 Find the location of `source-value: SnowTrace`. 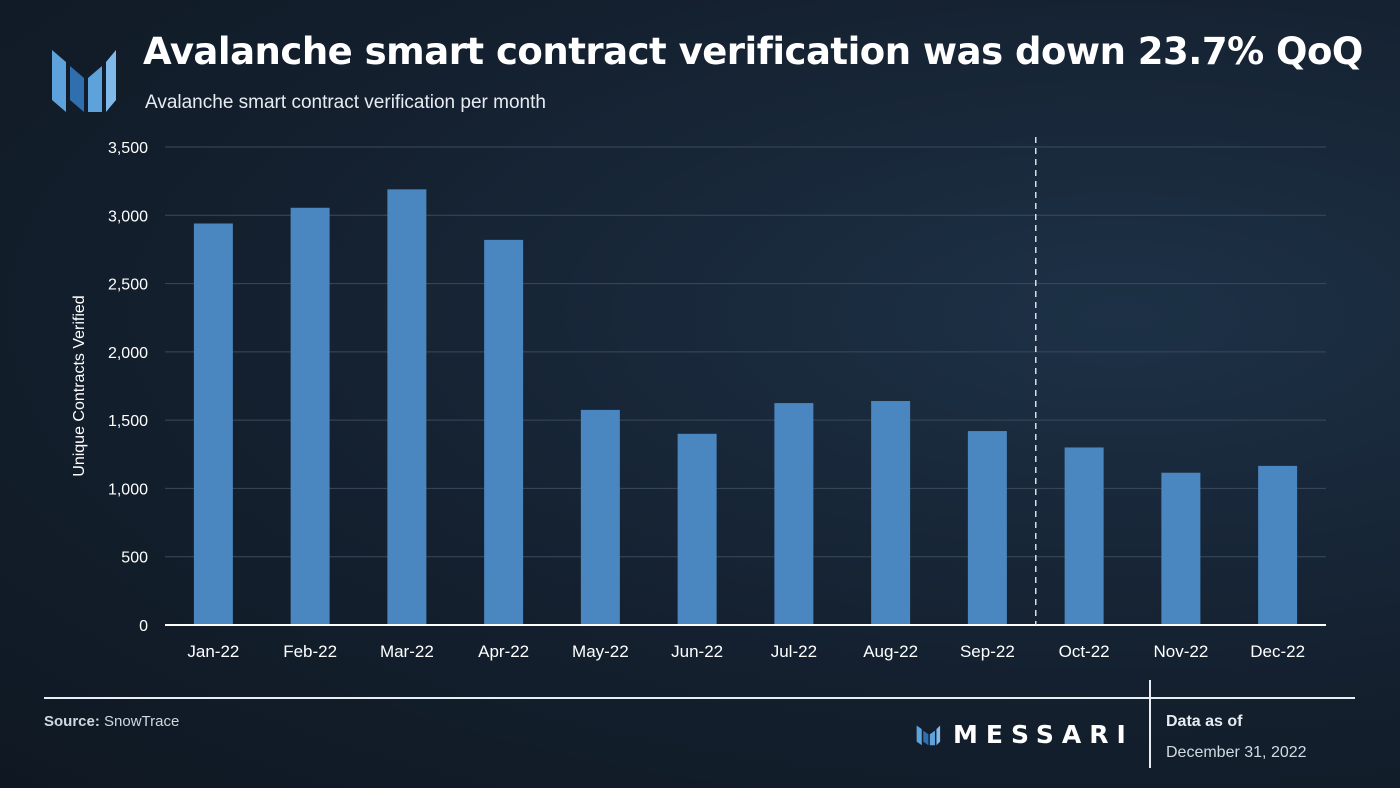

source-value: SnowTrace is located at coordinates (142, 721).